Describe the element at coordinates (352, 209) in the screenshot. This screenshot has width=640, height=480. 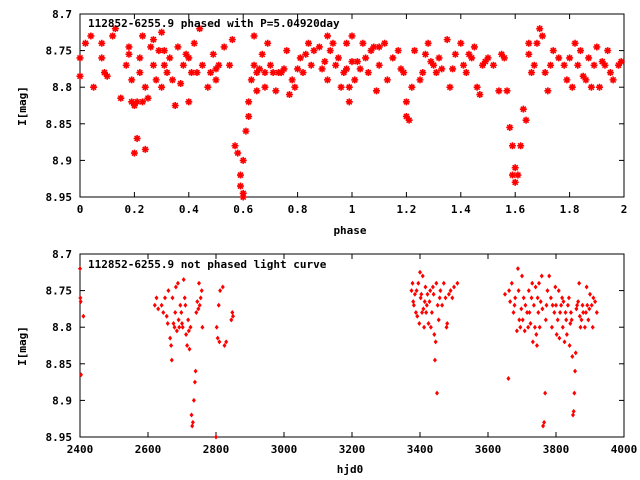
I see `phased-x-tick-label: 1` at that location.